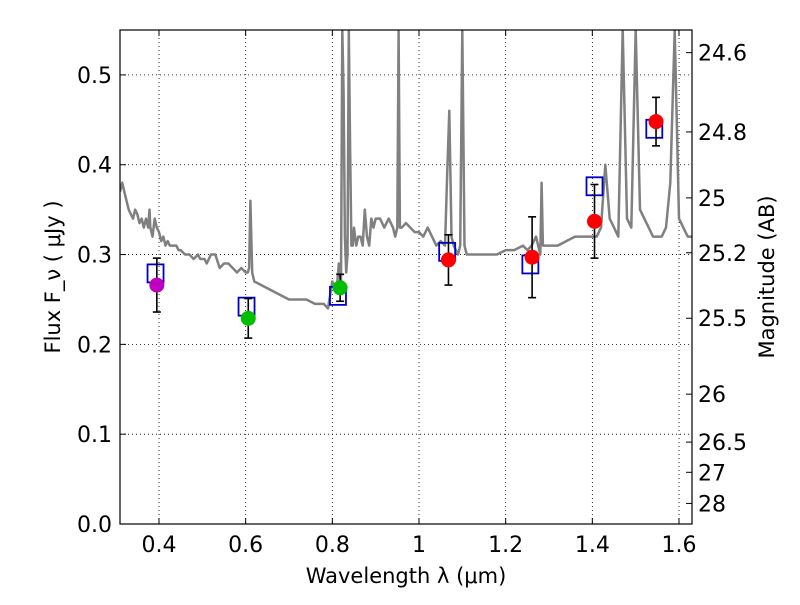  Describe the element at coordinates (406, 576) in the screenshot. I see `x-axis-title: Wavelength λ (μm)` at that location.